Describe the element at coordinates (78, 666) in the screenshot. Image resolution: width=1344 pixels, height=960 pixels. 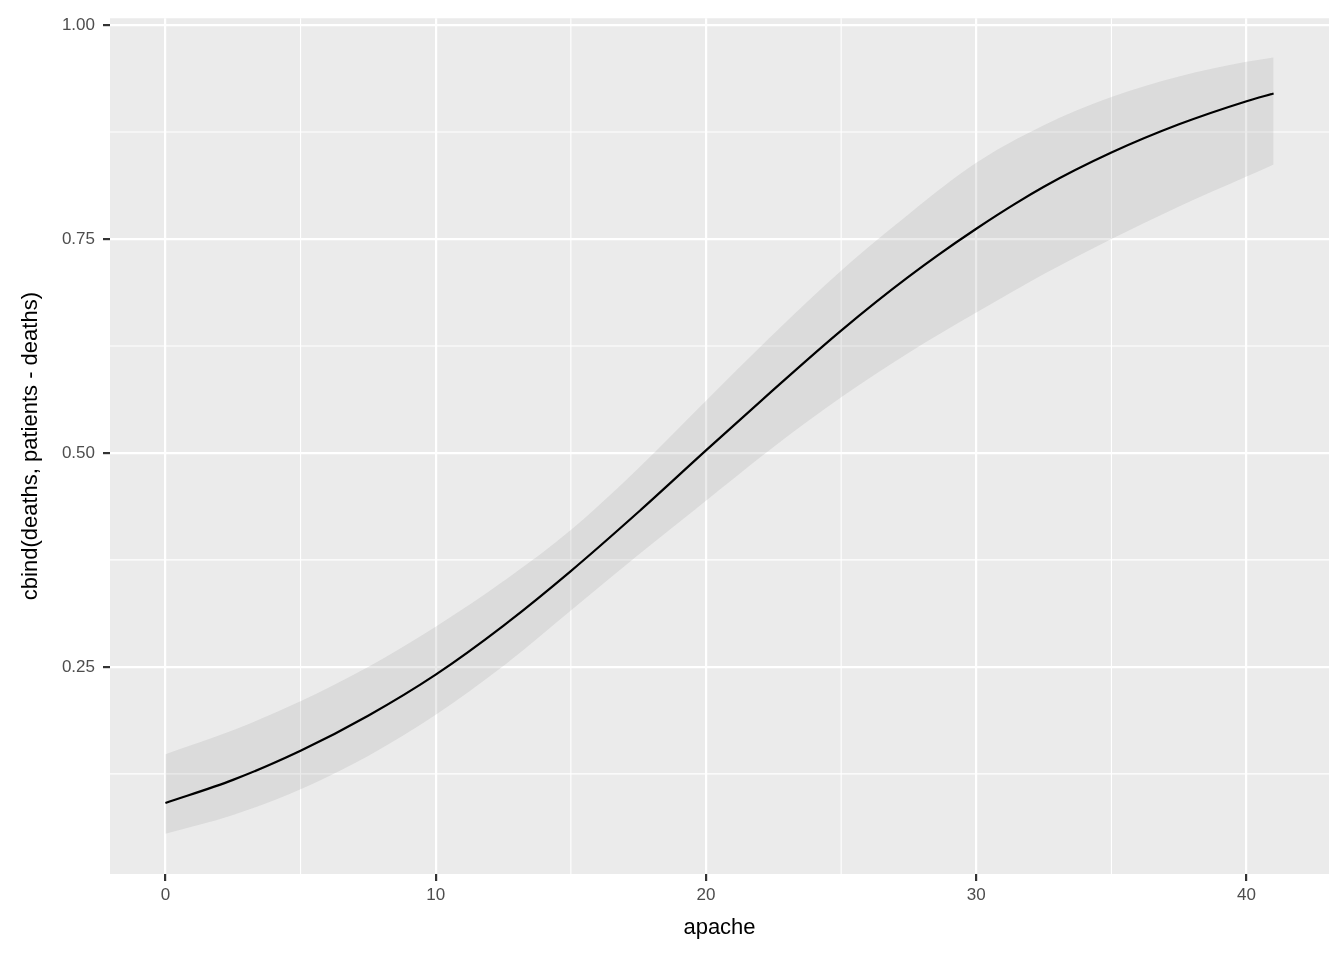
I see `y-tick-label: 0.25` at that location.